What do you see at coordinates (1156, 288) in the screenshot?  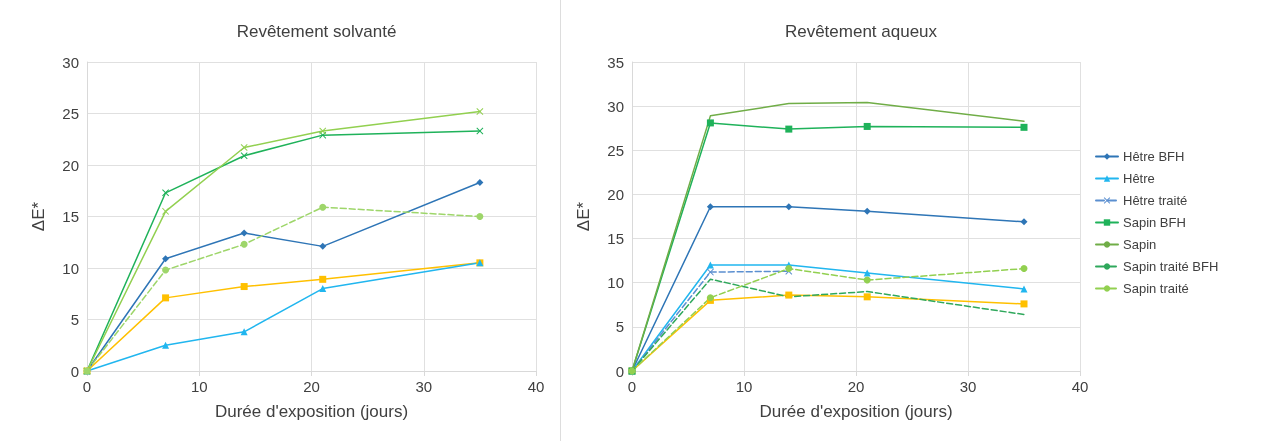 I see `legend-label: Sapin traité` at bounding box center [1156, 288].